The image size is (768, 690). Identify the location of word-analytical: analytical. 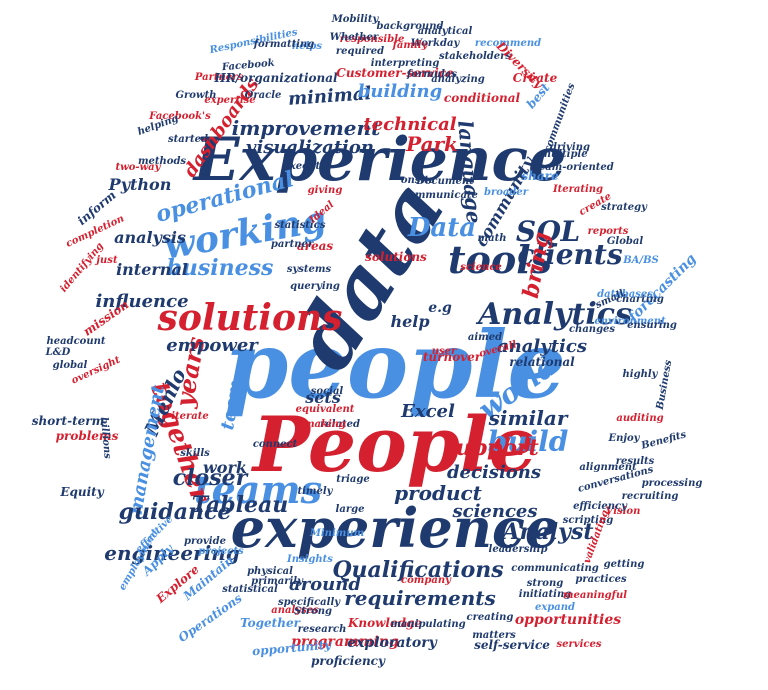
(445, 31).